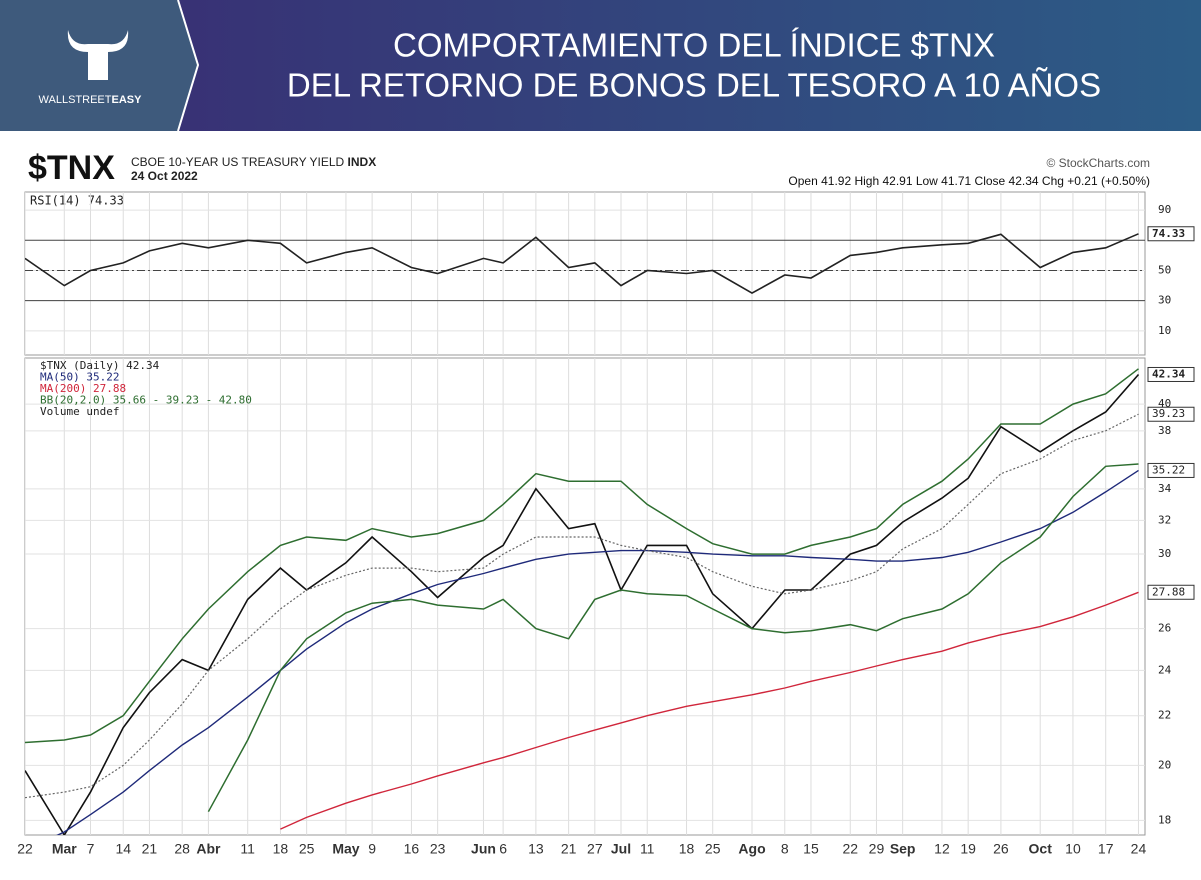 This screenshot has height=880, width=1201. What do you see at coordinates (1001, 849) in the screenshot?
I see `x-tick-label: 26` at bounding box center [1001, 849].